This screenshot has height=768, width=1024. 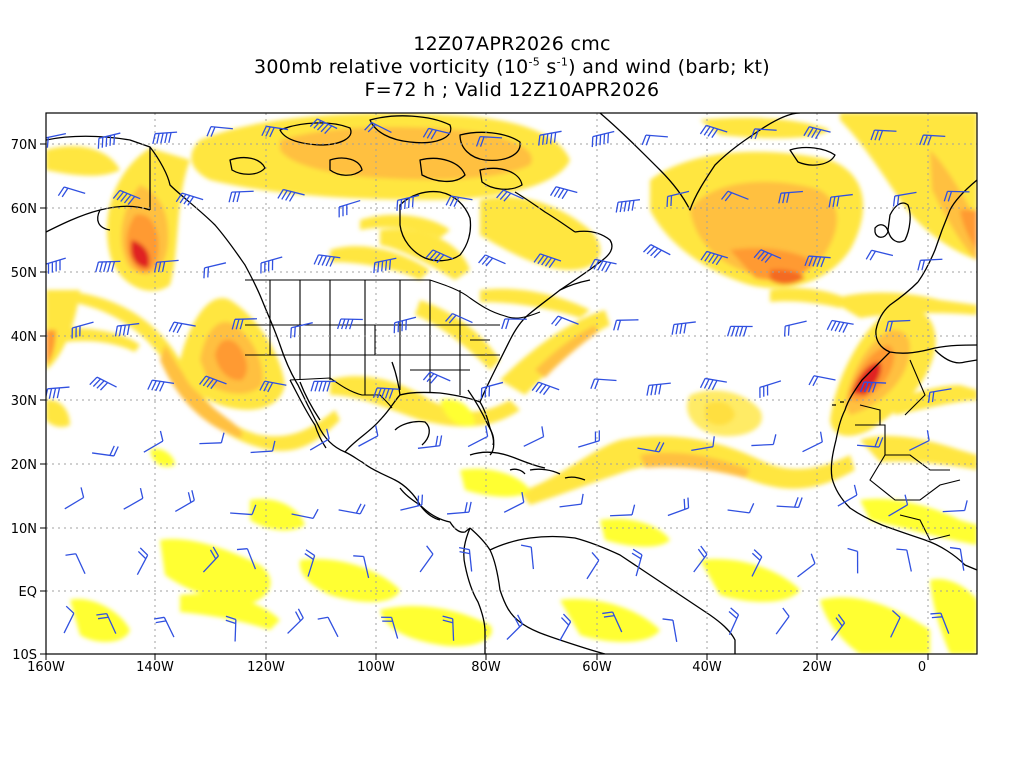 I want to click on lon-label: 120W, so click(x=266, y=667).